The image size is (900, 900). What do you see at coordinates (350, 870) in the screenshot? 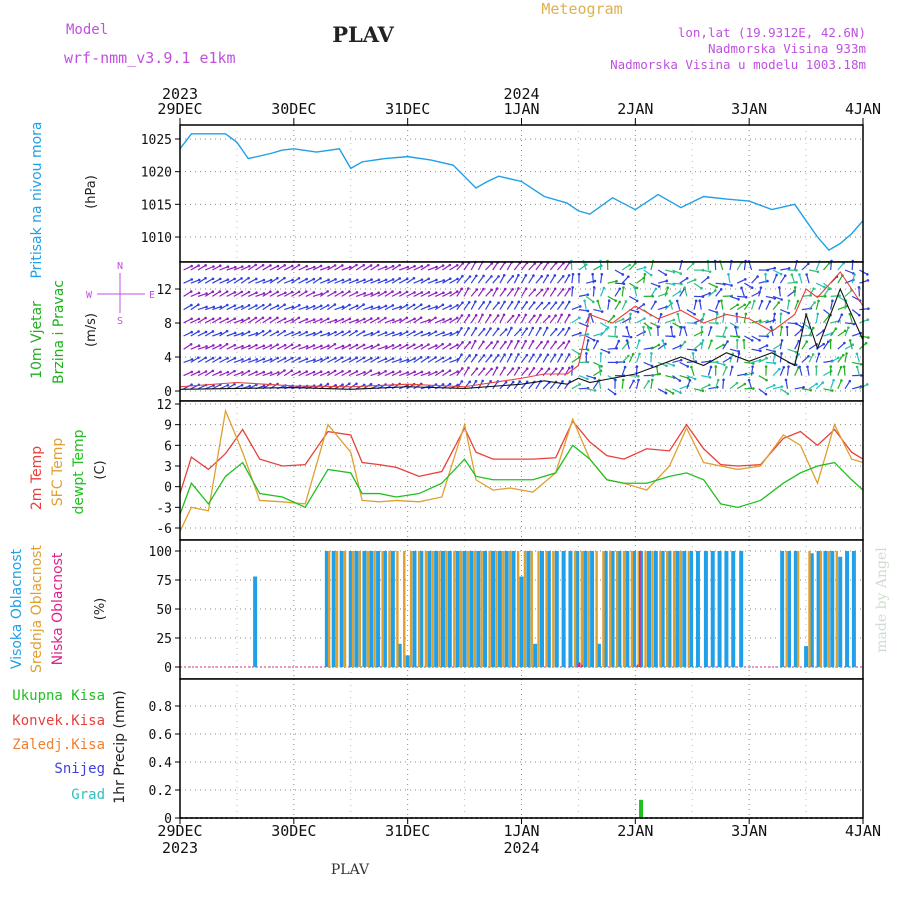
I see `footer-station: PLAV` at bounding box center [350, 870].